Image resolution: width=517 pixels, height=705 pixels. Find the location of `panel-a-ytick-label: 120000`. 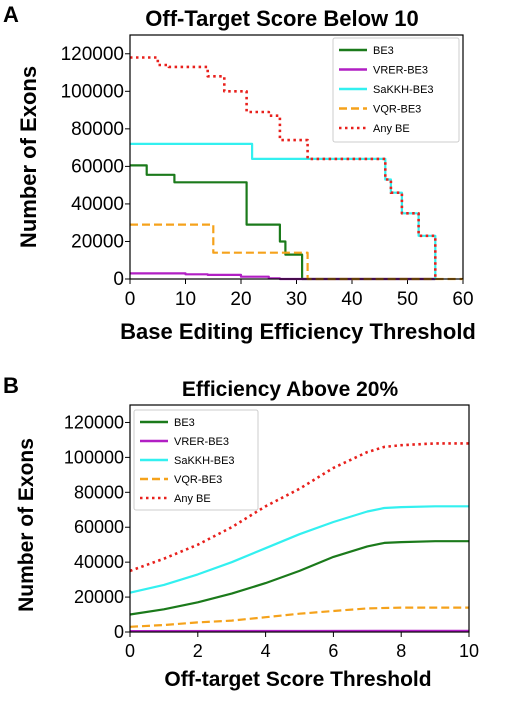

panel-a-ytick-label: 120000 is located at coordinates (92, 54).